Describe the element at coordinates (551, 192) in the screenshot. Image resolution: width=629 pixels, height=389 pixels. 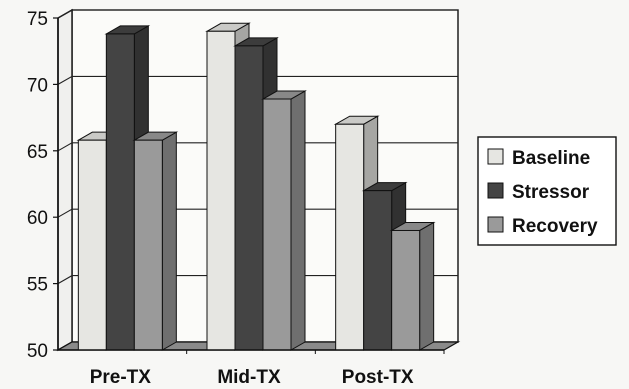
I see `legend-label: Stressor` at that location.